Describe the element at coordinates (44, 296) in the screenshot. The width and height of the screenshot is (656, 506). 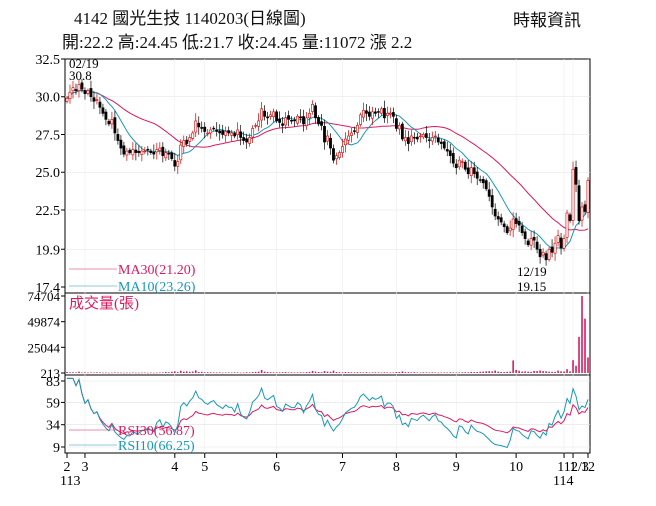
I see `volume-tick-label: 74704` at that location.